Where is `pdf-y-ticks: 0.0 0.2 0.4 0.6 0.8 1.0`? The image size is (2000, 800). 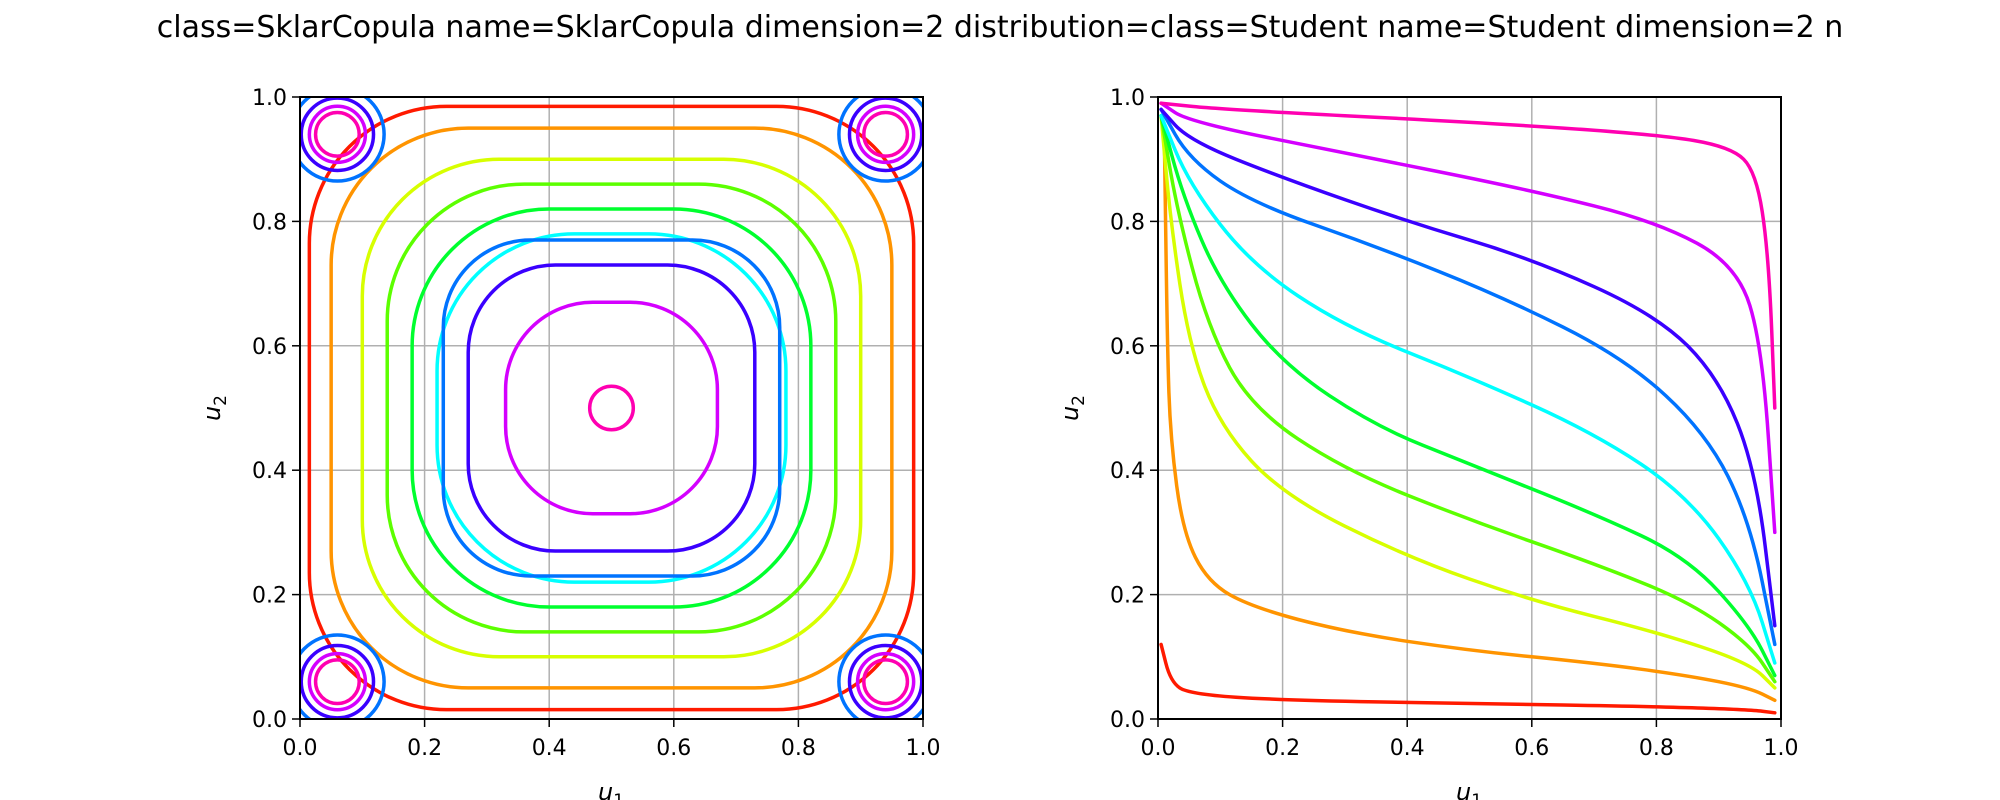
pdf-y-ticks: 0.0 0.2 0.4 0.6 0.8 1.0 is located at coordinates (276, 409).